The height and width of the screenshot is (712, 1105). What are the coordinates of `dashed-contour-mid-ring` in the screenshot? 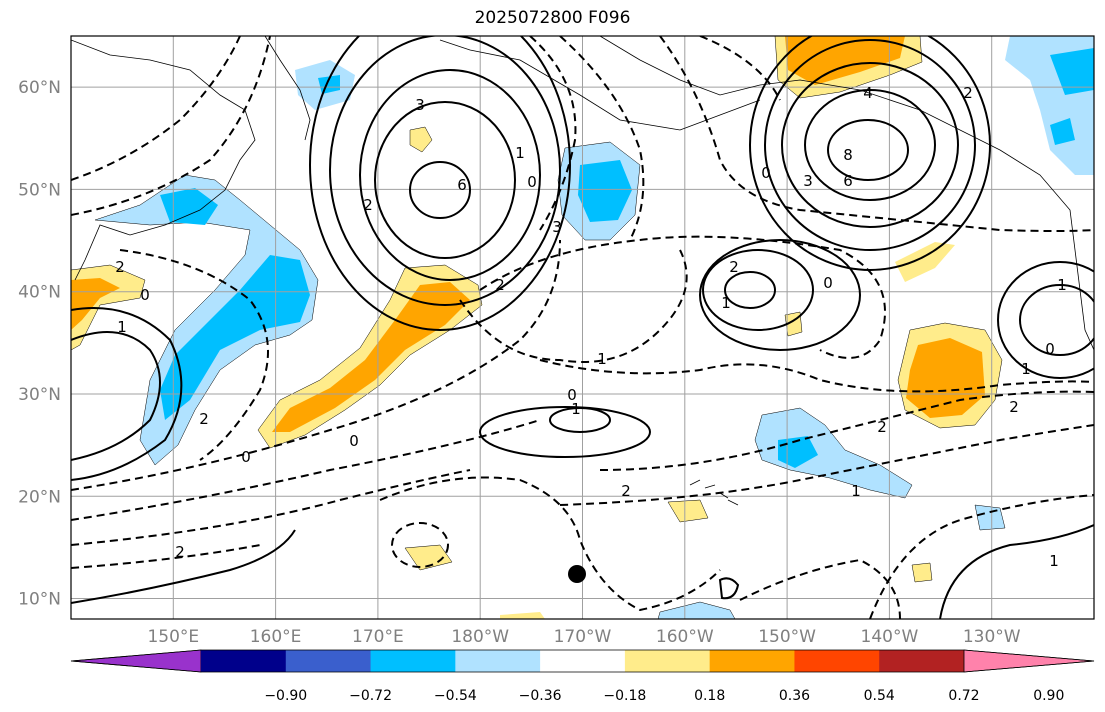 It's located at (682, 297).